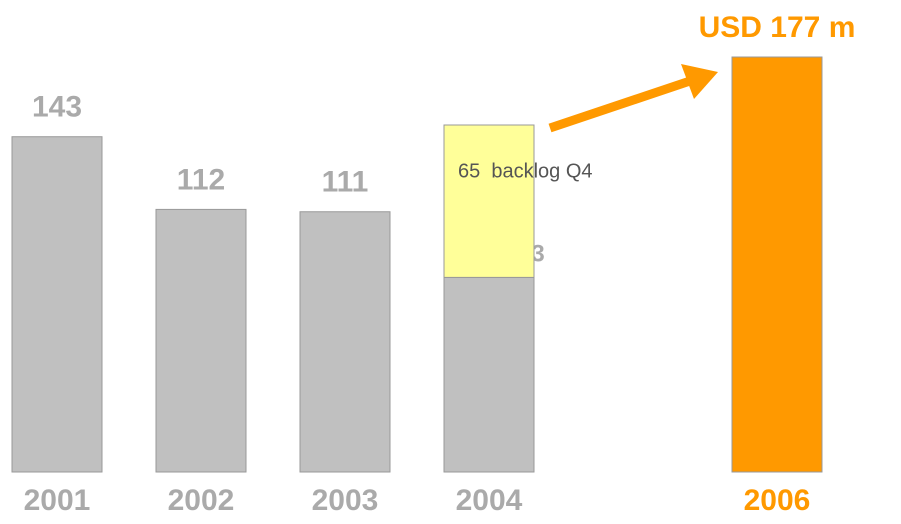 The width and height of the screenshot is (901, 524). Describe the element at coordinates (57, 500) in the screenshot. I see `x-tick-label: 2001` at that location.